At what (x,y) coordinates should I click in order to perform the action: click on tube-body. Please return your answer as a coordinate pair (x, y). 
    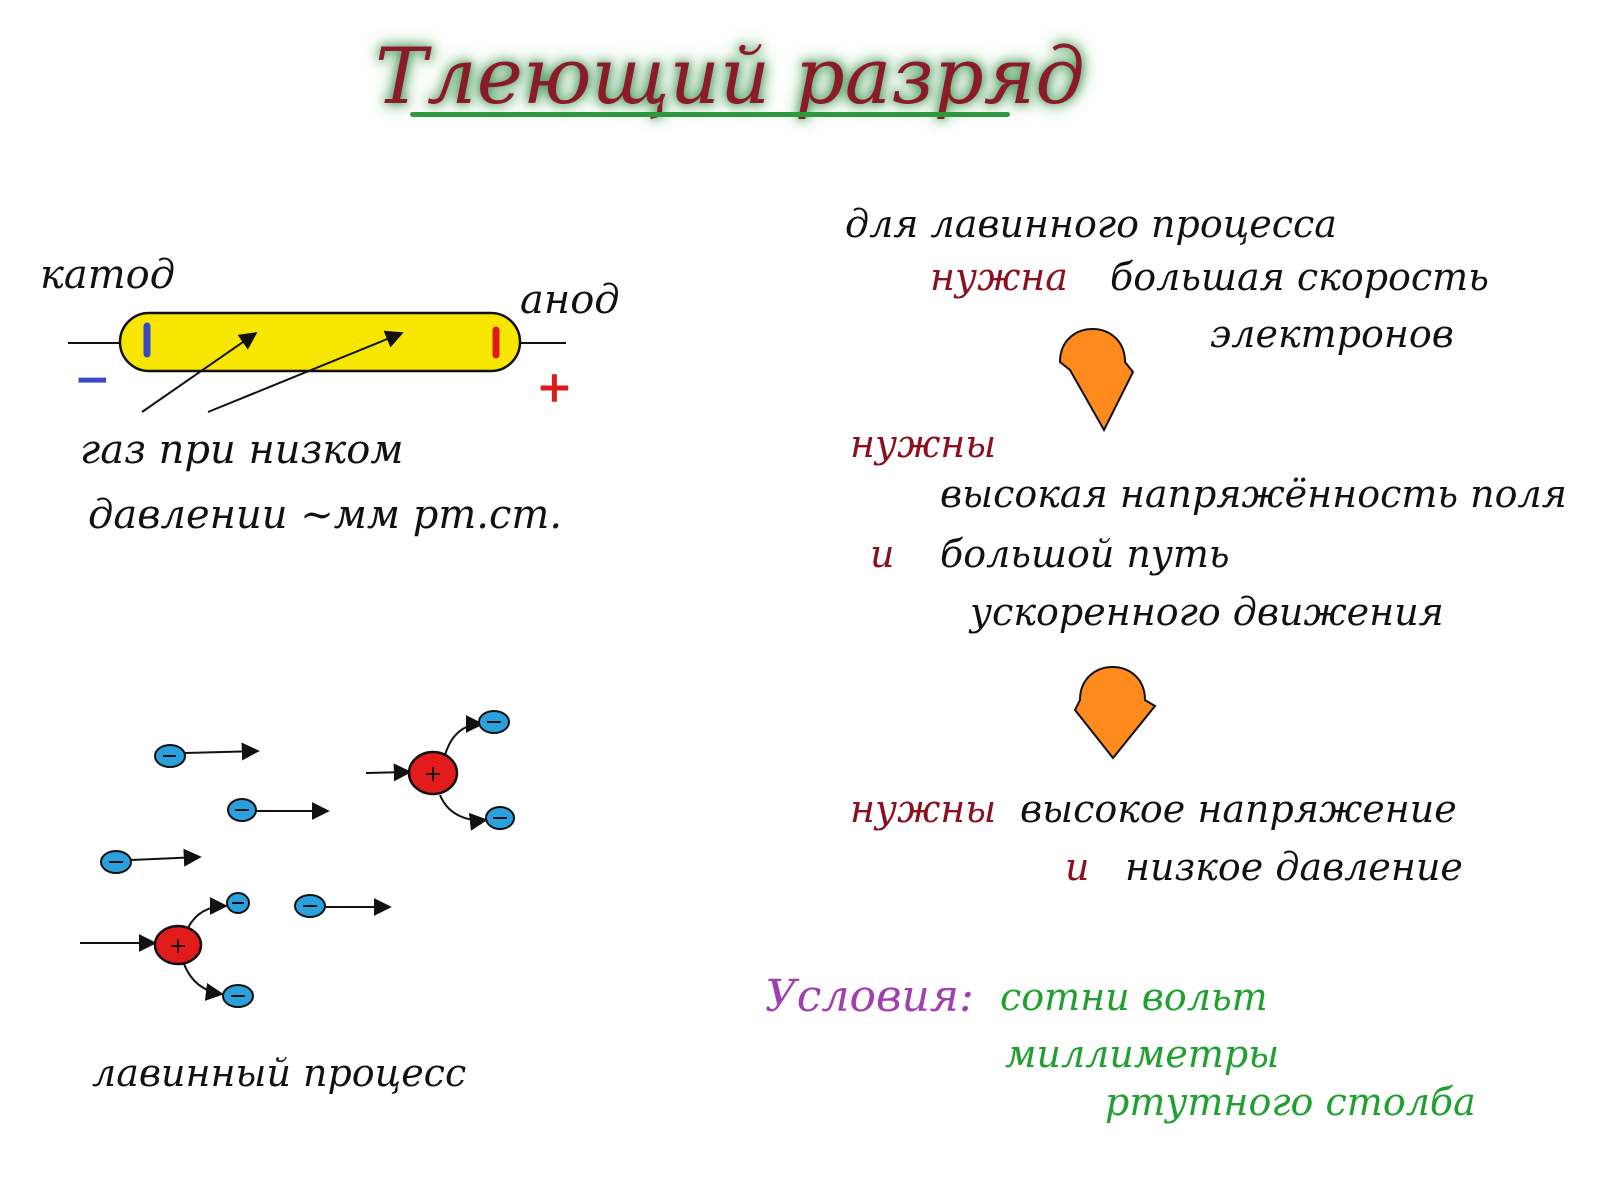
    Looking at the image, I should click on (320, 342).